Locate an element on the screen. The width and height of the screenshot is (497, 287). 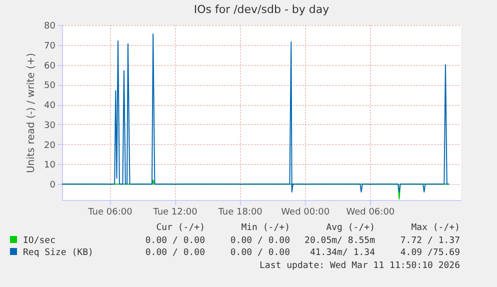
text: Cur (-/+) is located at coordinates (180, 228).